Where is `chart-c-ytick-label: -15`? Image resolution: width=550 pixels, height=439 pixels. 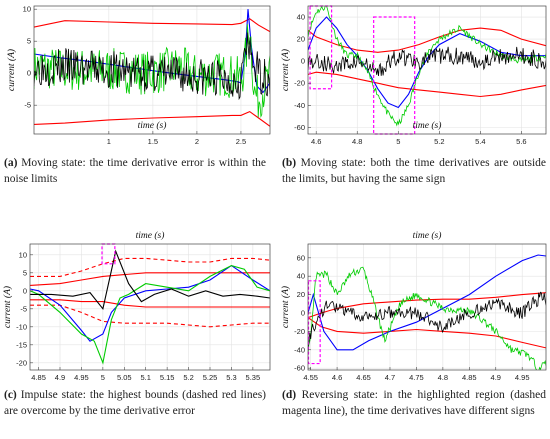
chart-c-ytick-label: -15 is located at coordinates (21, 344).